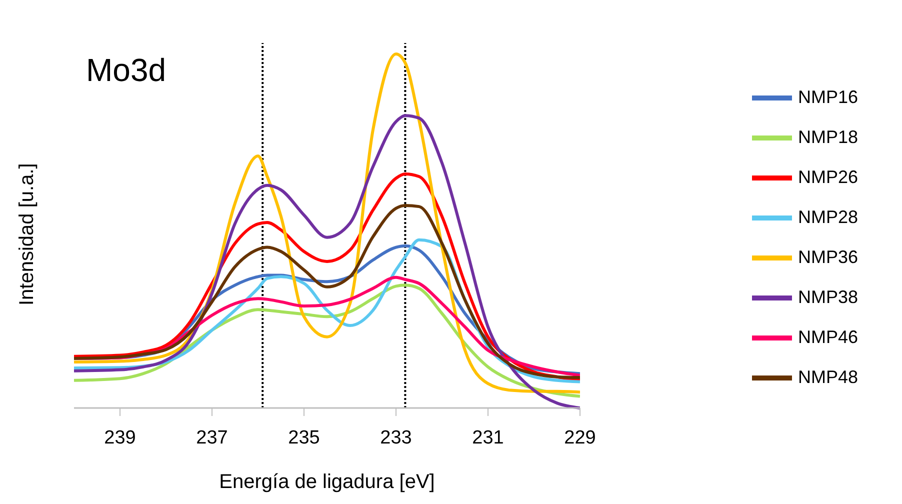 The image size is (902, 504). I want to click on x-tick-label: 235, so click(304, 437).